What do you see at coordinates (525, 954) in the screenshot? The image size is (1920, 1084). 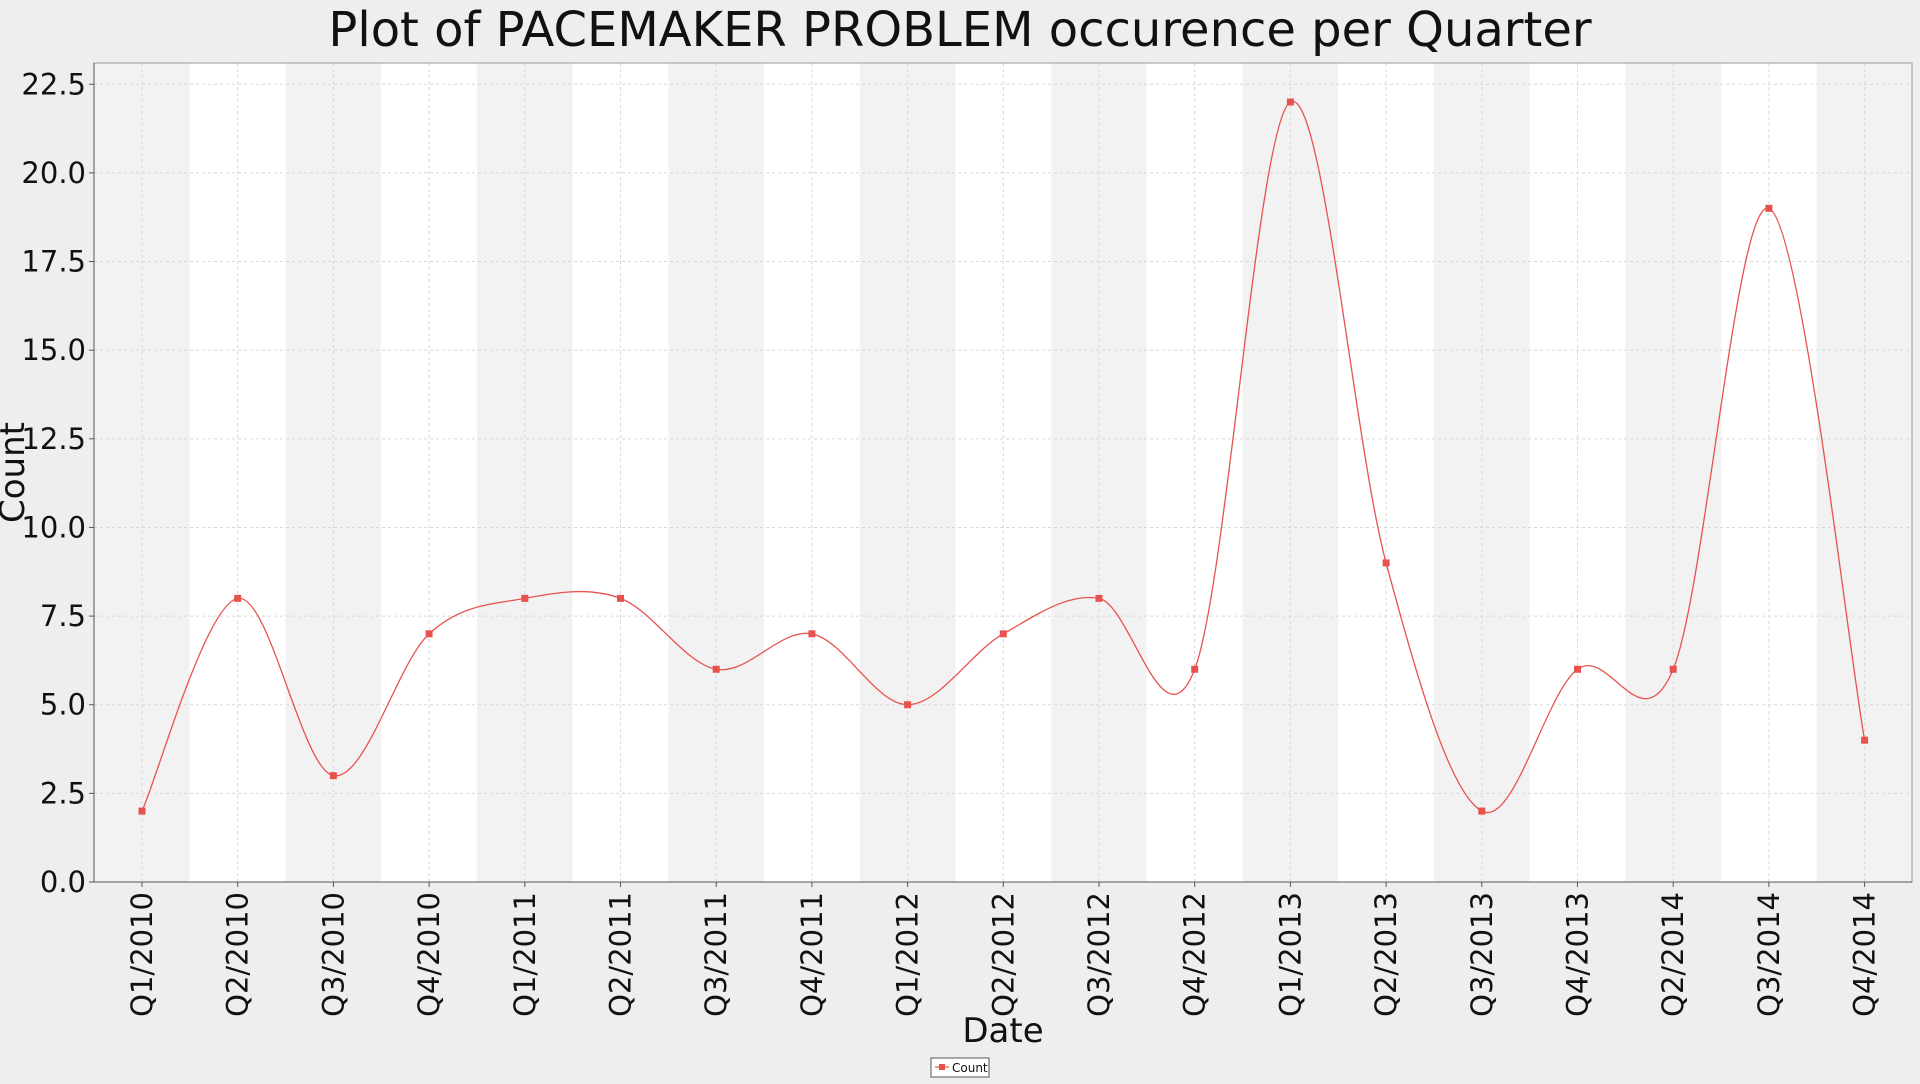 I see `x-tick-label: Q1/2011` at bounding box center [525, 954].